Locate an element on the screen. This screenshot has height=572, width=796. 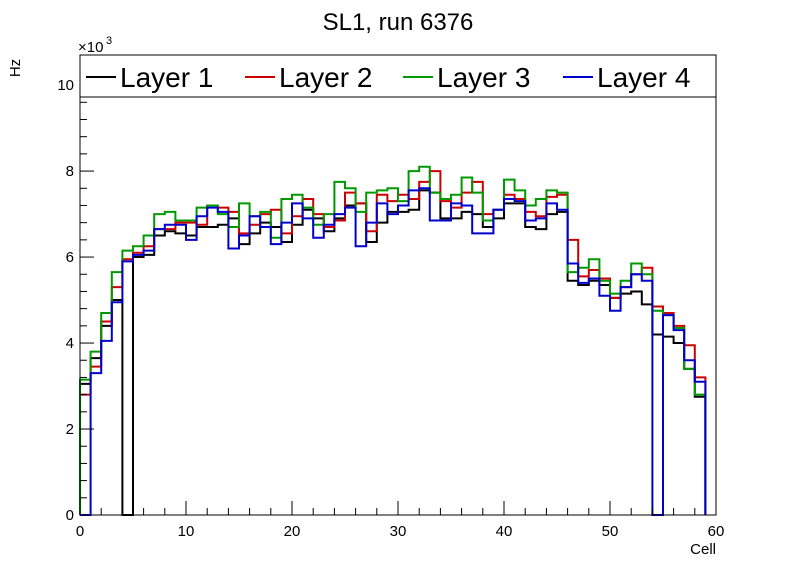
legend-entry-layer-4: Layer 4 is located at coordinates (626, 77).